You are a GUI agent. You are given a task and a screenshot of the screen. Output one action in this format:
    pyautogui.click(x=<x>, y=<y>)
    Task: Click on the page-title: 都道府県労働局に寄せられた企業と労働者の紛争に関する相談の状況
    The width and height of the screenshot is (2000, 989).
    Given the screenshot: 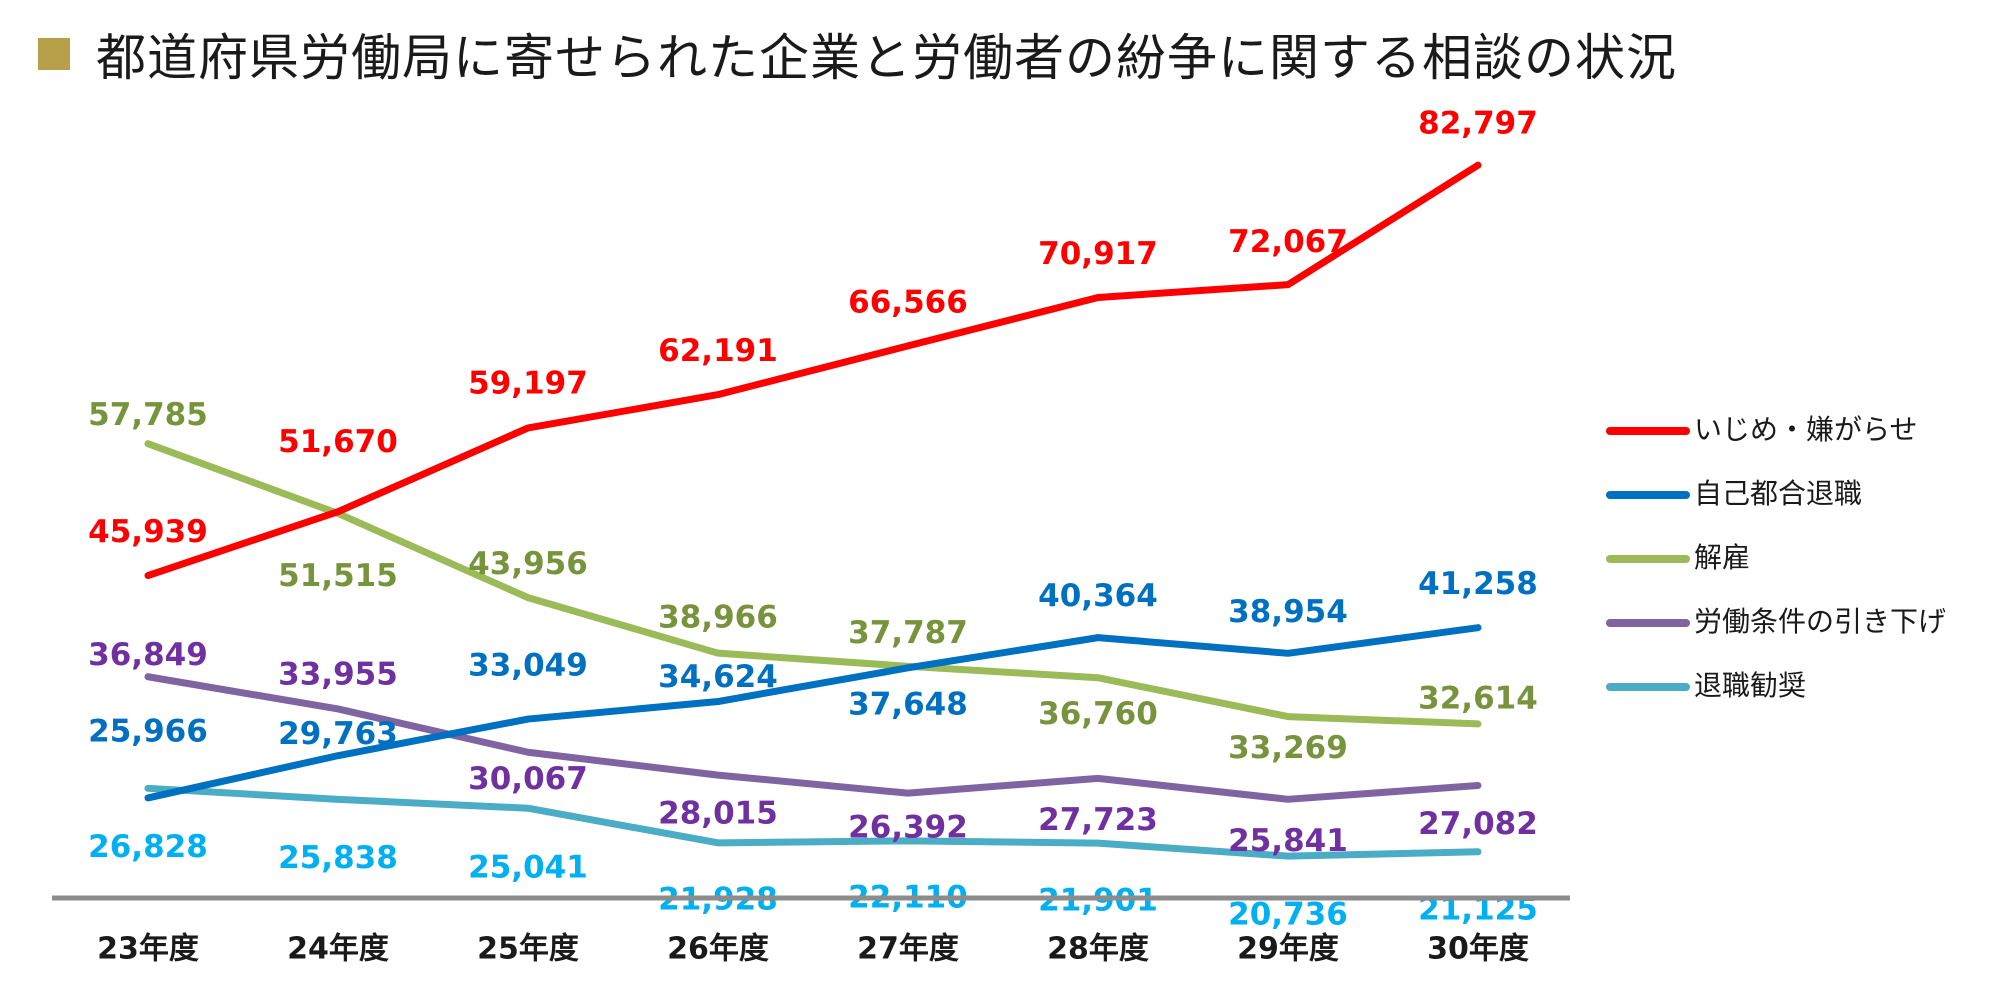 What is the action you would take?
    pyautogui.click(x=886, y=58)
    